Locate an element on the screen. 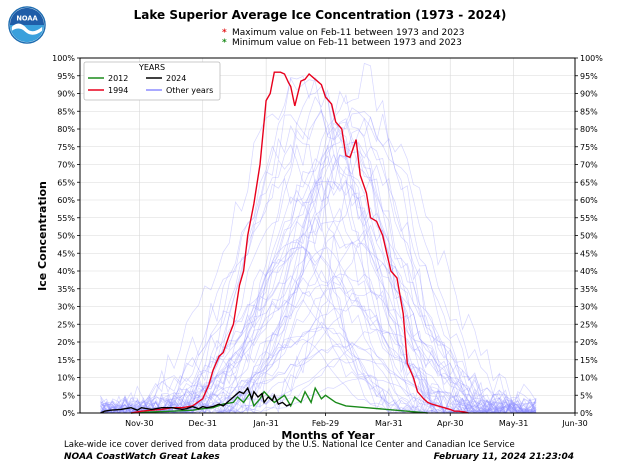  legend-label-other: Other years is located at coordinates (189, 90).